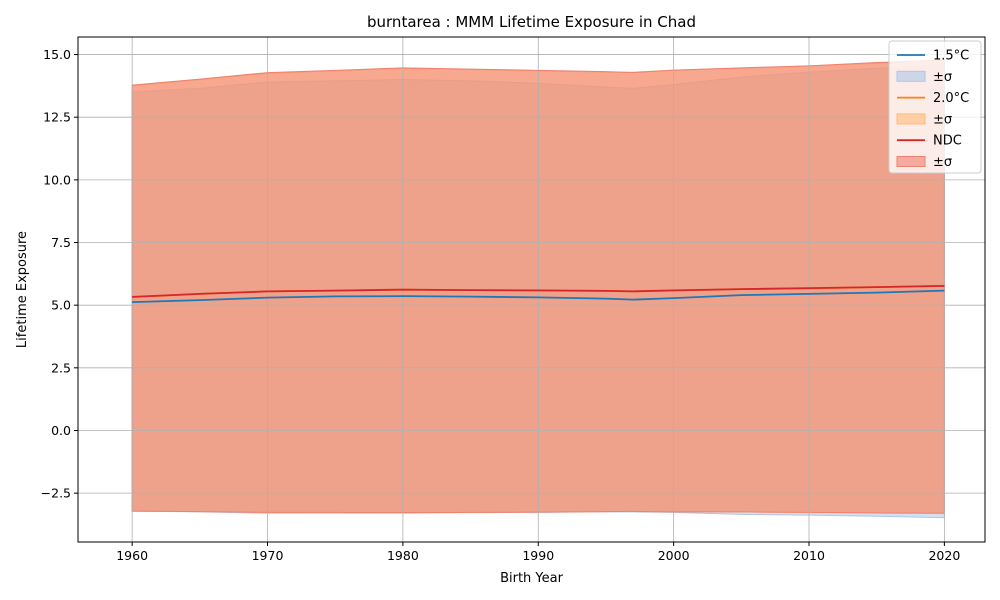  I want to click on y-axis-label: Lifetime Exposure, so click(22, 289).